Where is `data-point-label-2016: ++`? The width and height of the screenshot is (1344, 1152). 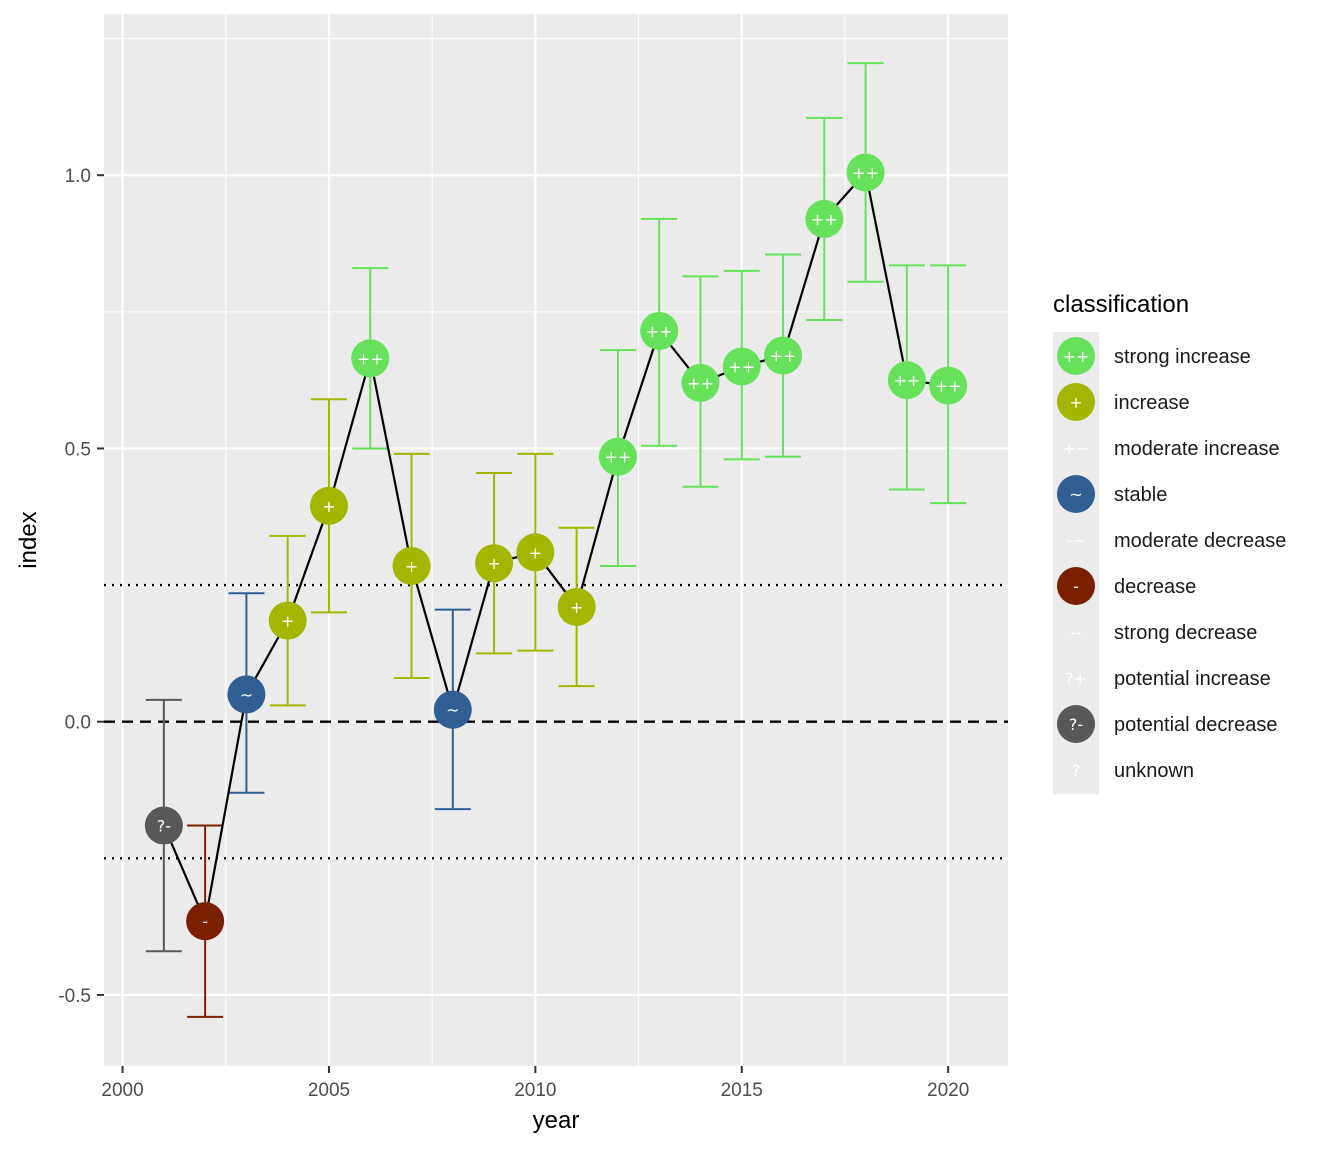
data-point-label-2016: ++ is located at coordinates (783, 356).